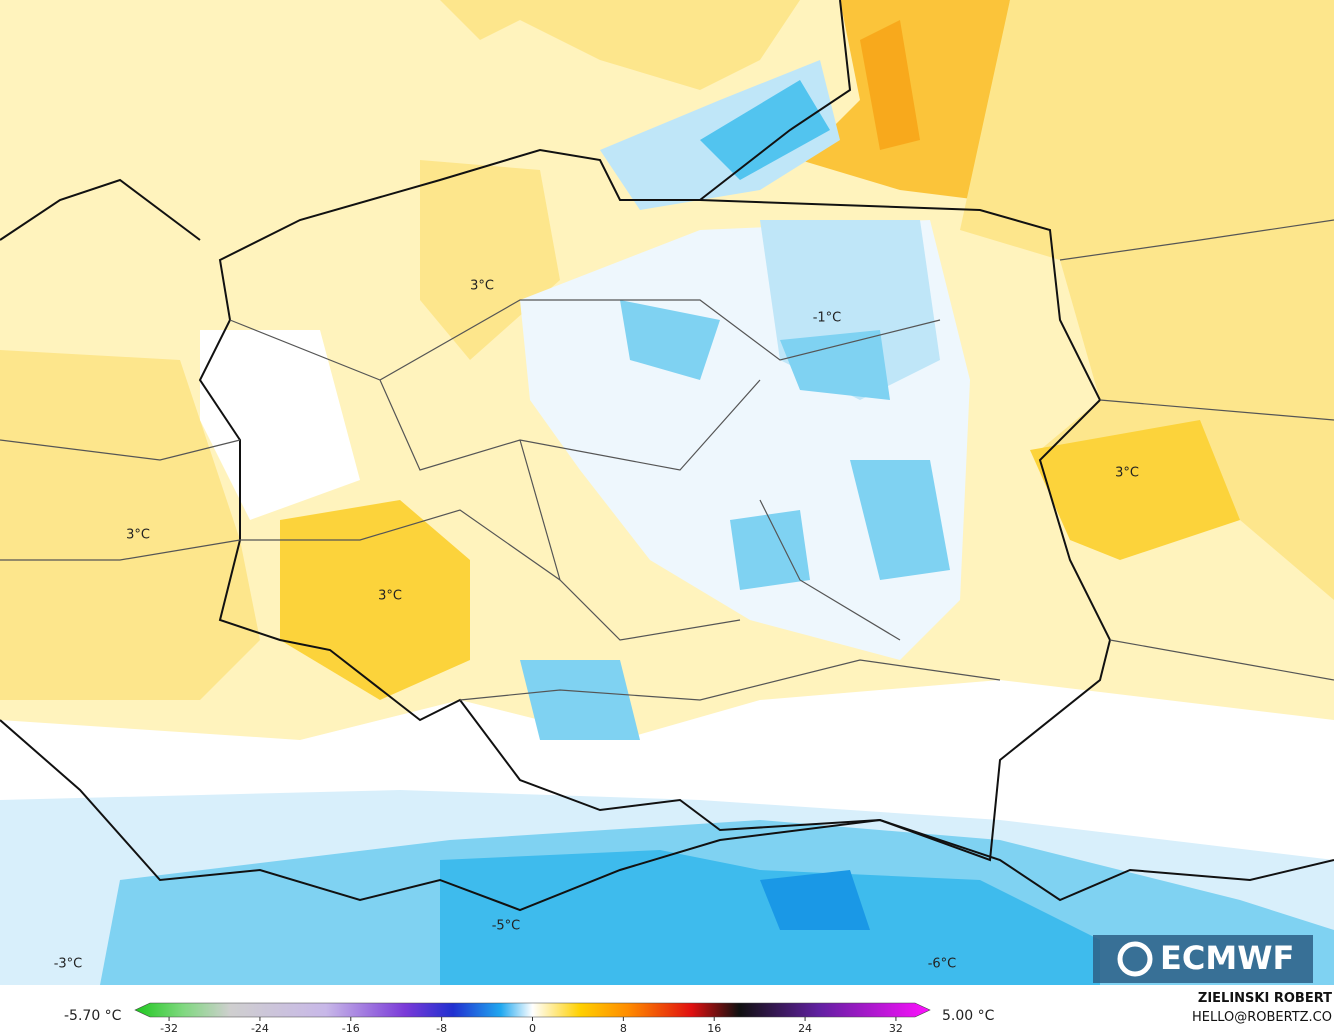 The height and width of the screenshot is (1035, 1334). Describe the element at coordinates (93, 1016) in the screenshot. I see `colorbar-min: -5.70 °C` at that location.